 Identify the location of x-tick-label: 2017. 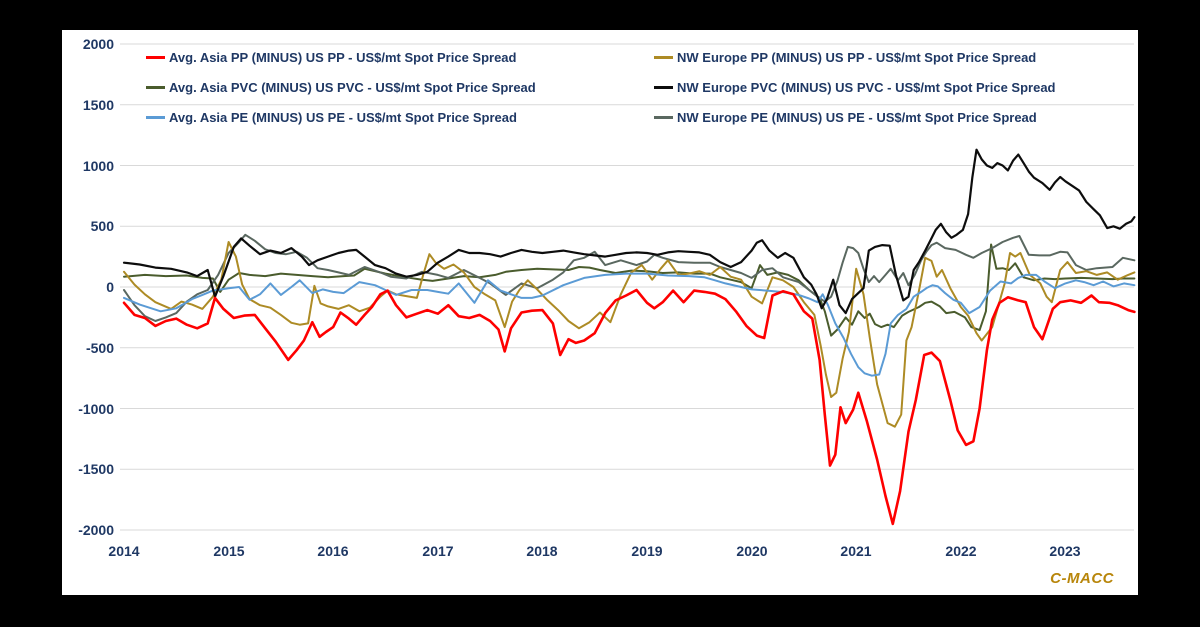
(438, 551).